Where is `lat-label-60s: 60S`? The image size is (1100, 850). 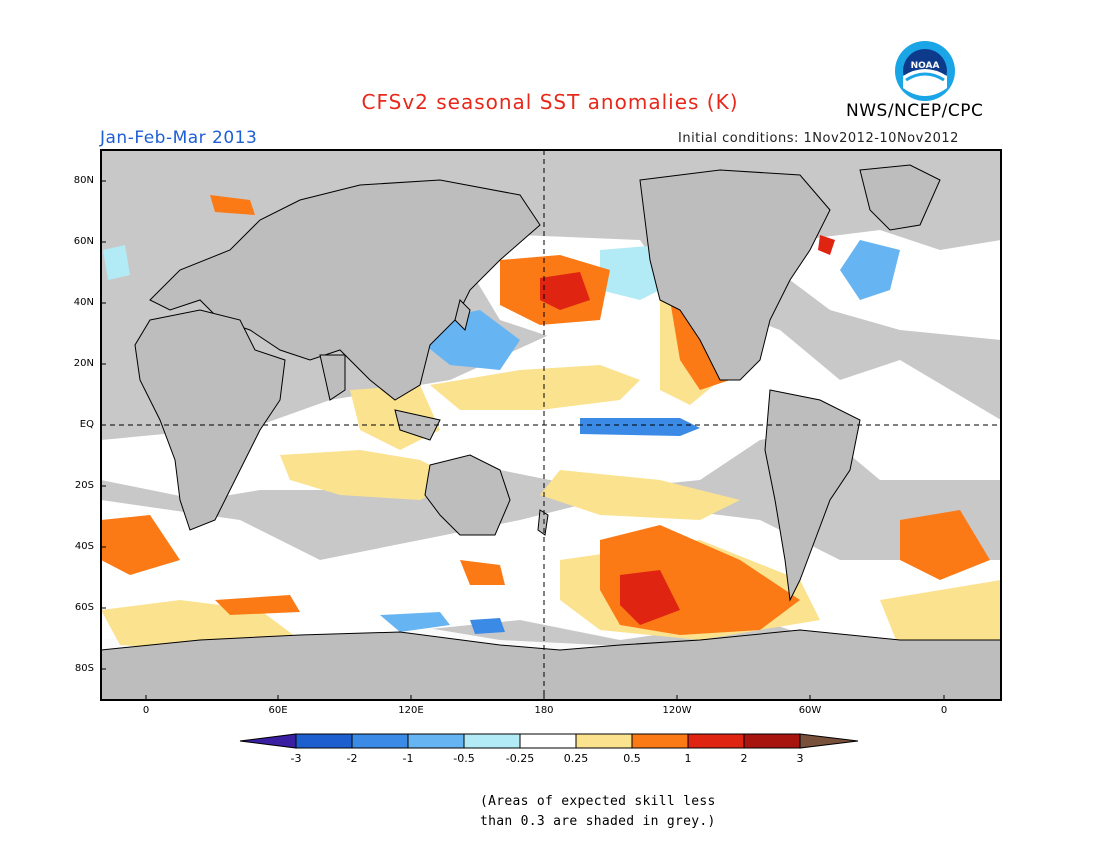
lat-label-60s: 60S is located at coordinates (84, 607).